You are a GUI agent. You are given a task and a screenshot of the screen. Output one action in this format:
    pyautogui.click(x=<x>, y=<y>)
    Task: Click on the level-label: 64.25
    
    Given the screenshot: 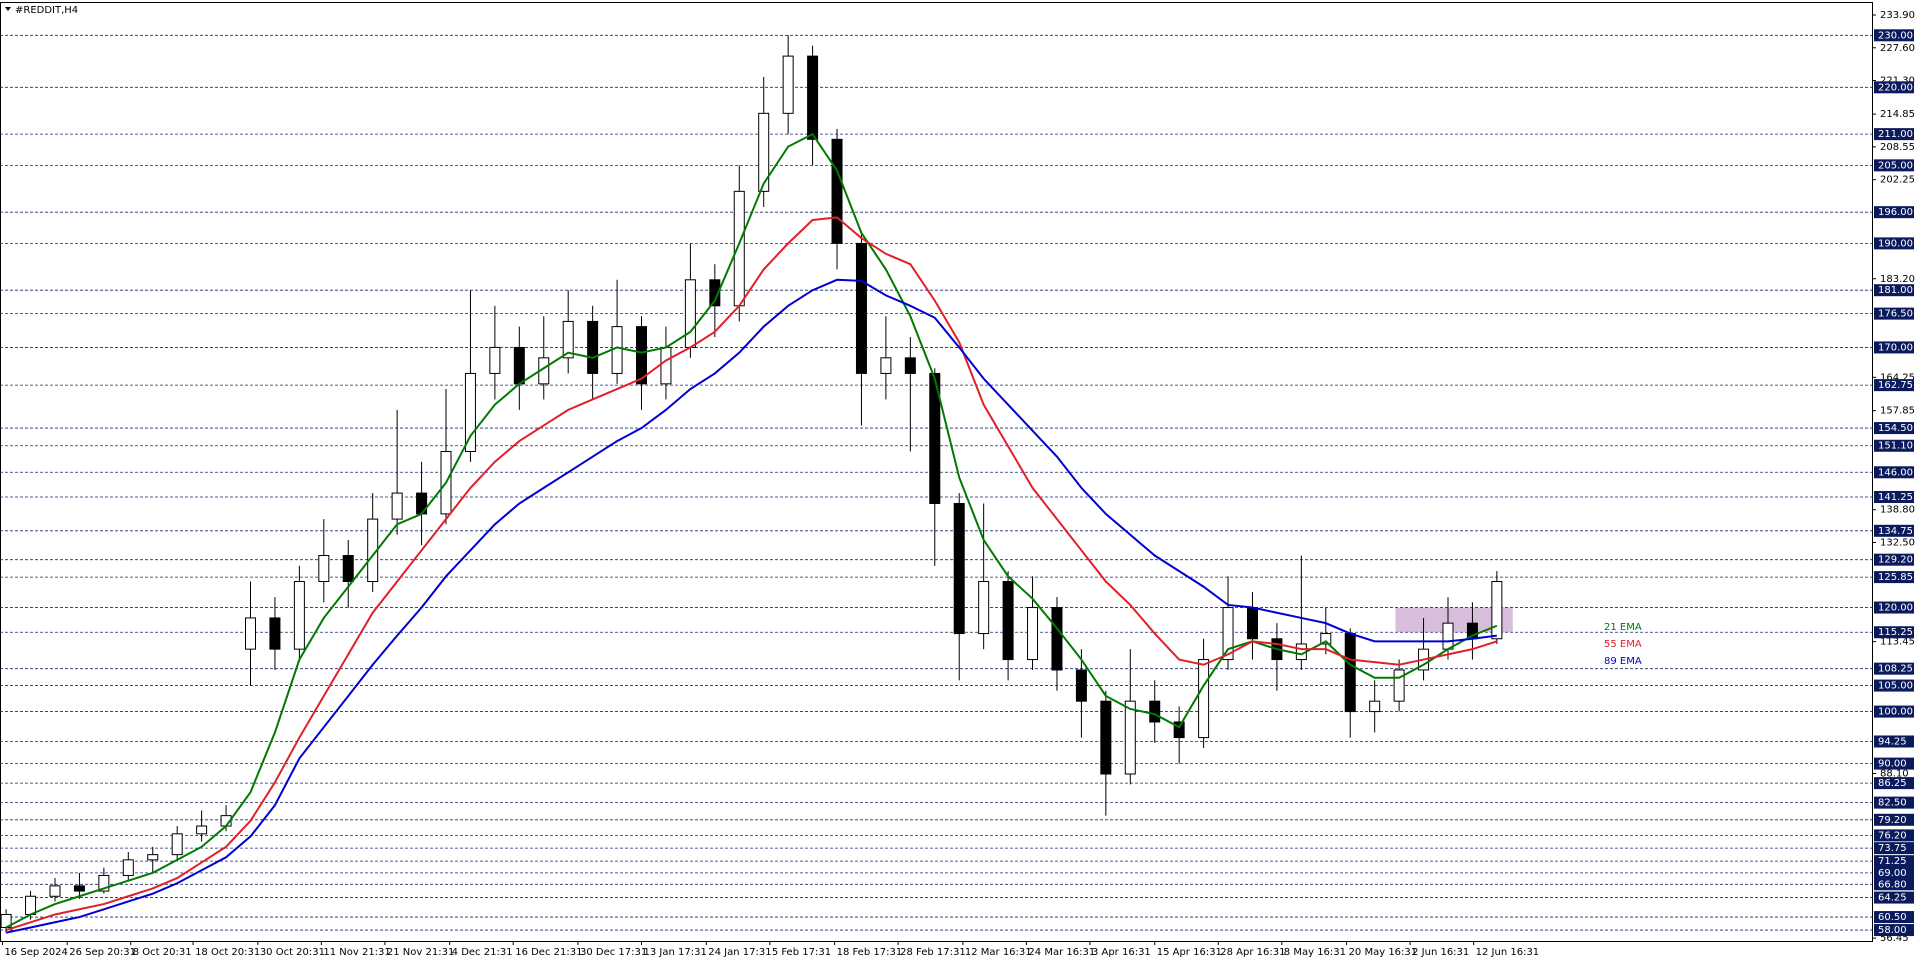 What is the action you would take?
    pyautogui.click(x=1892, y=898)
    